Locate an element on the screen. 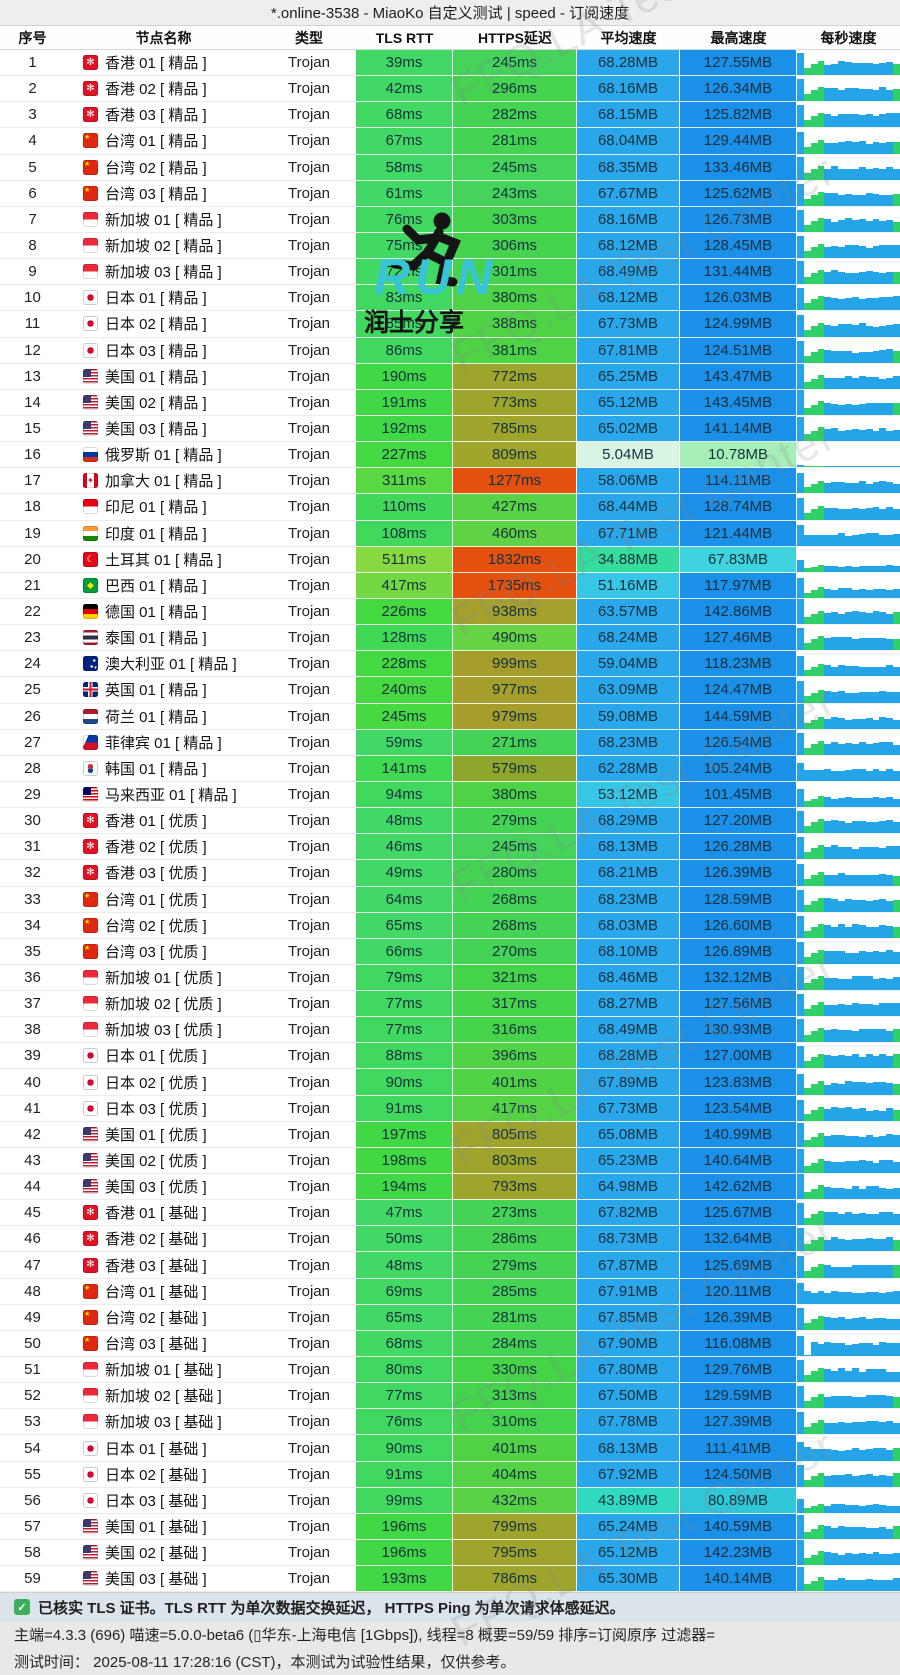 The width and height of the screenshot is (900, 1675). avg-speed-value: 67.73MB is located at coordinates (628, 1108).